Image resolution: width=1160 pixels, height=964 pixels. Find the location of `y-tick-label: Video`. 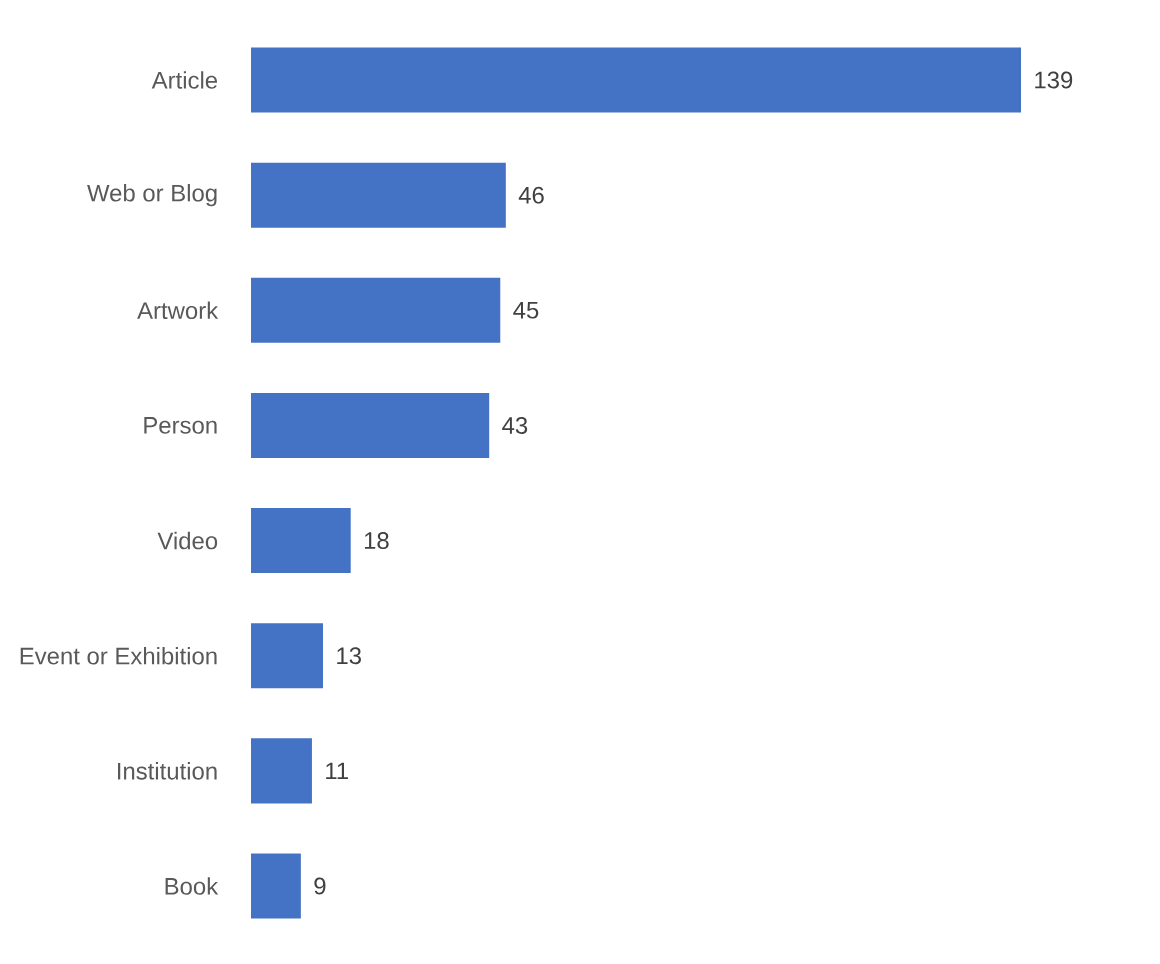

y-tick-label: Video is located at coordinates (187, 540).